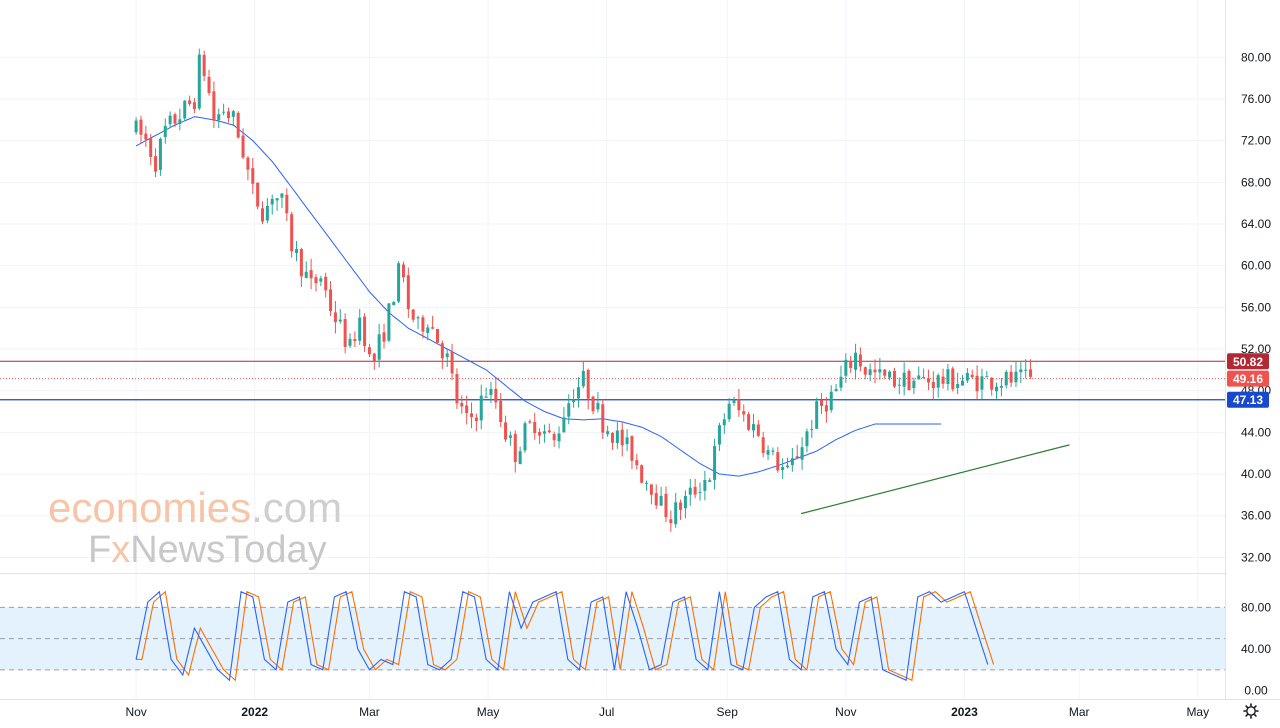 This screenshot has height=728, width=1280. What do you see at coordinates (1248, 399) in the screenshot?
I see `support-price-tag: 47.13` at bounding box center [1248, 399].